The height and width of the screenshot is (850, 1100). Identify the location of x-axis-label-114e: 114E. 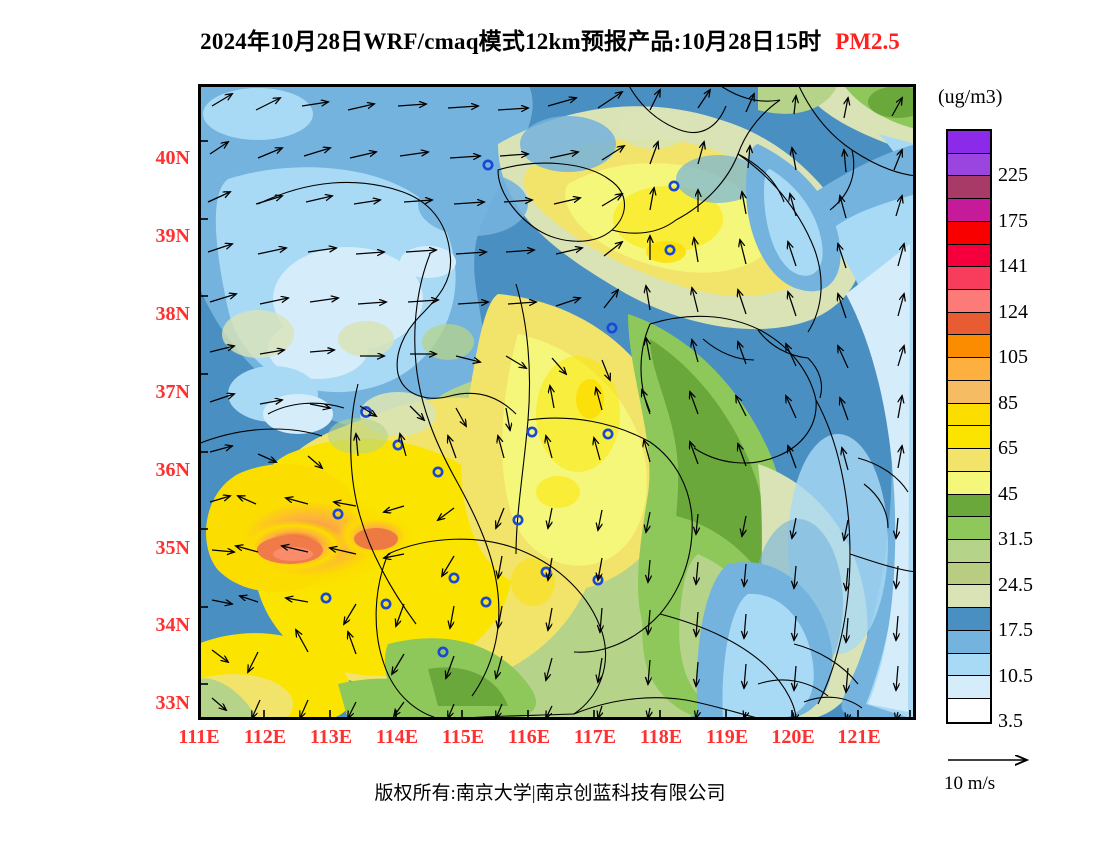
(397, 737).